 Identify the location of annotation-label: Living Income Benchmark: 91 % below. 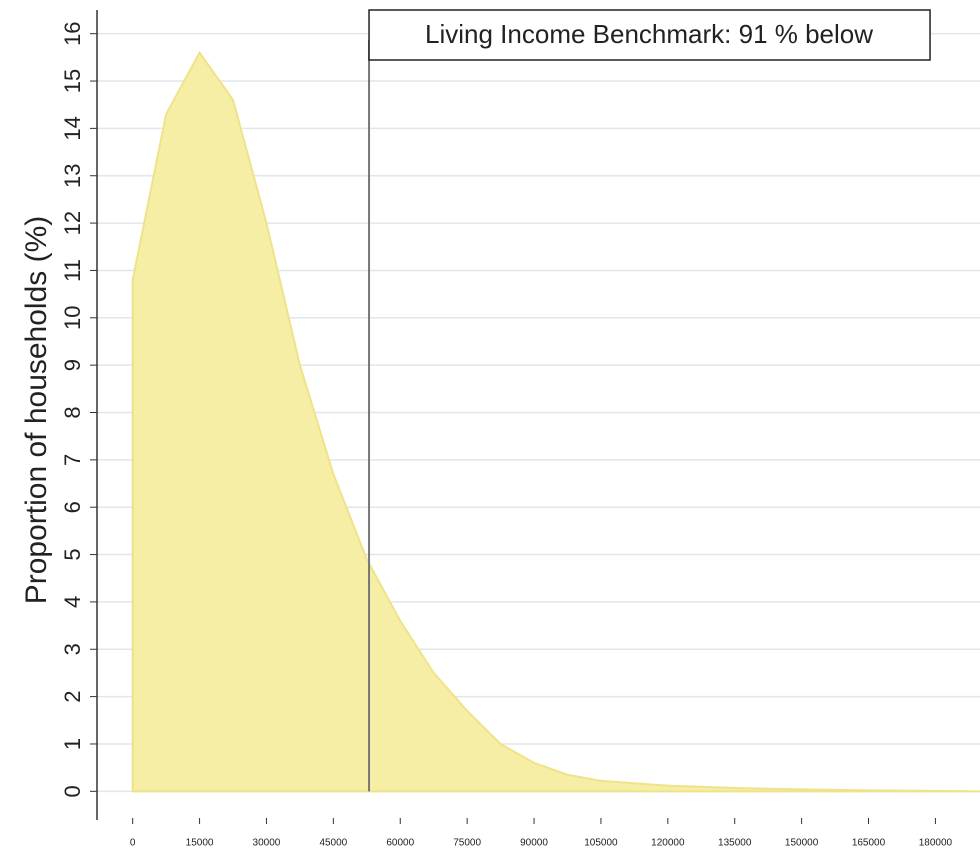
(649, 34).